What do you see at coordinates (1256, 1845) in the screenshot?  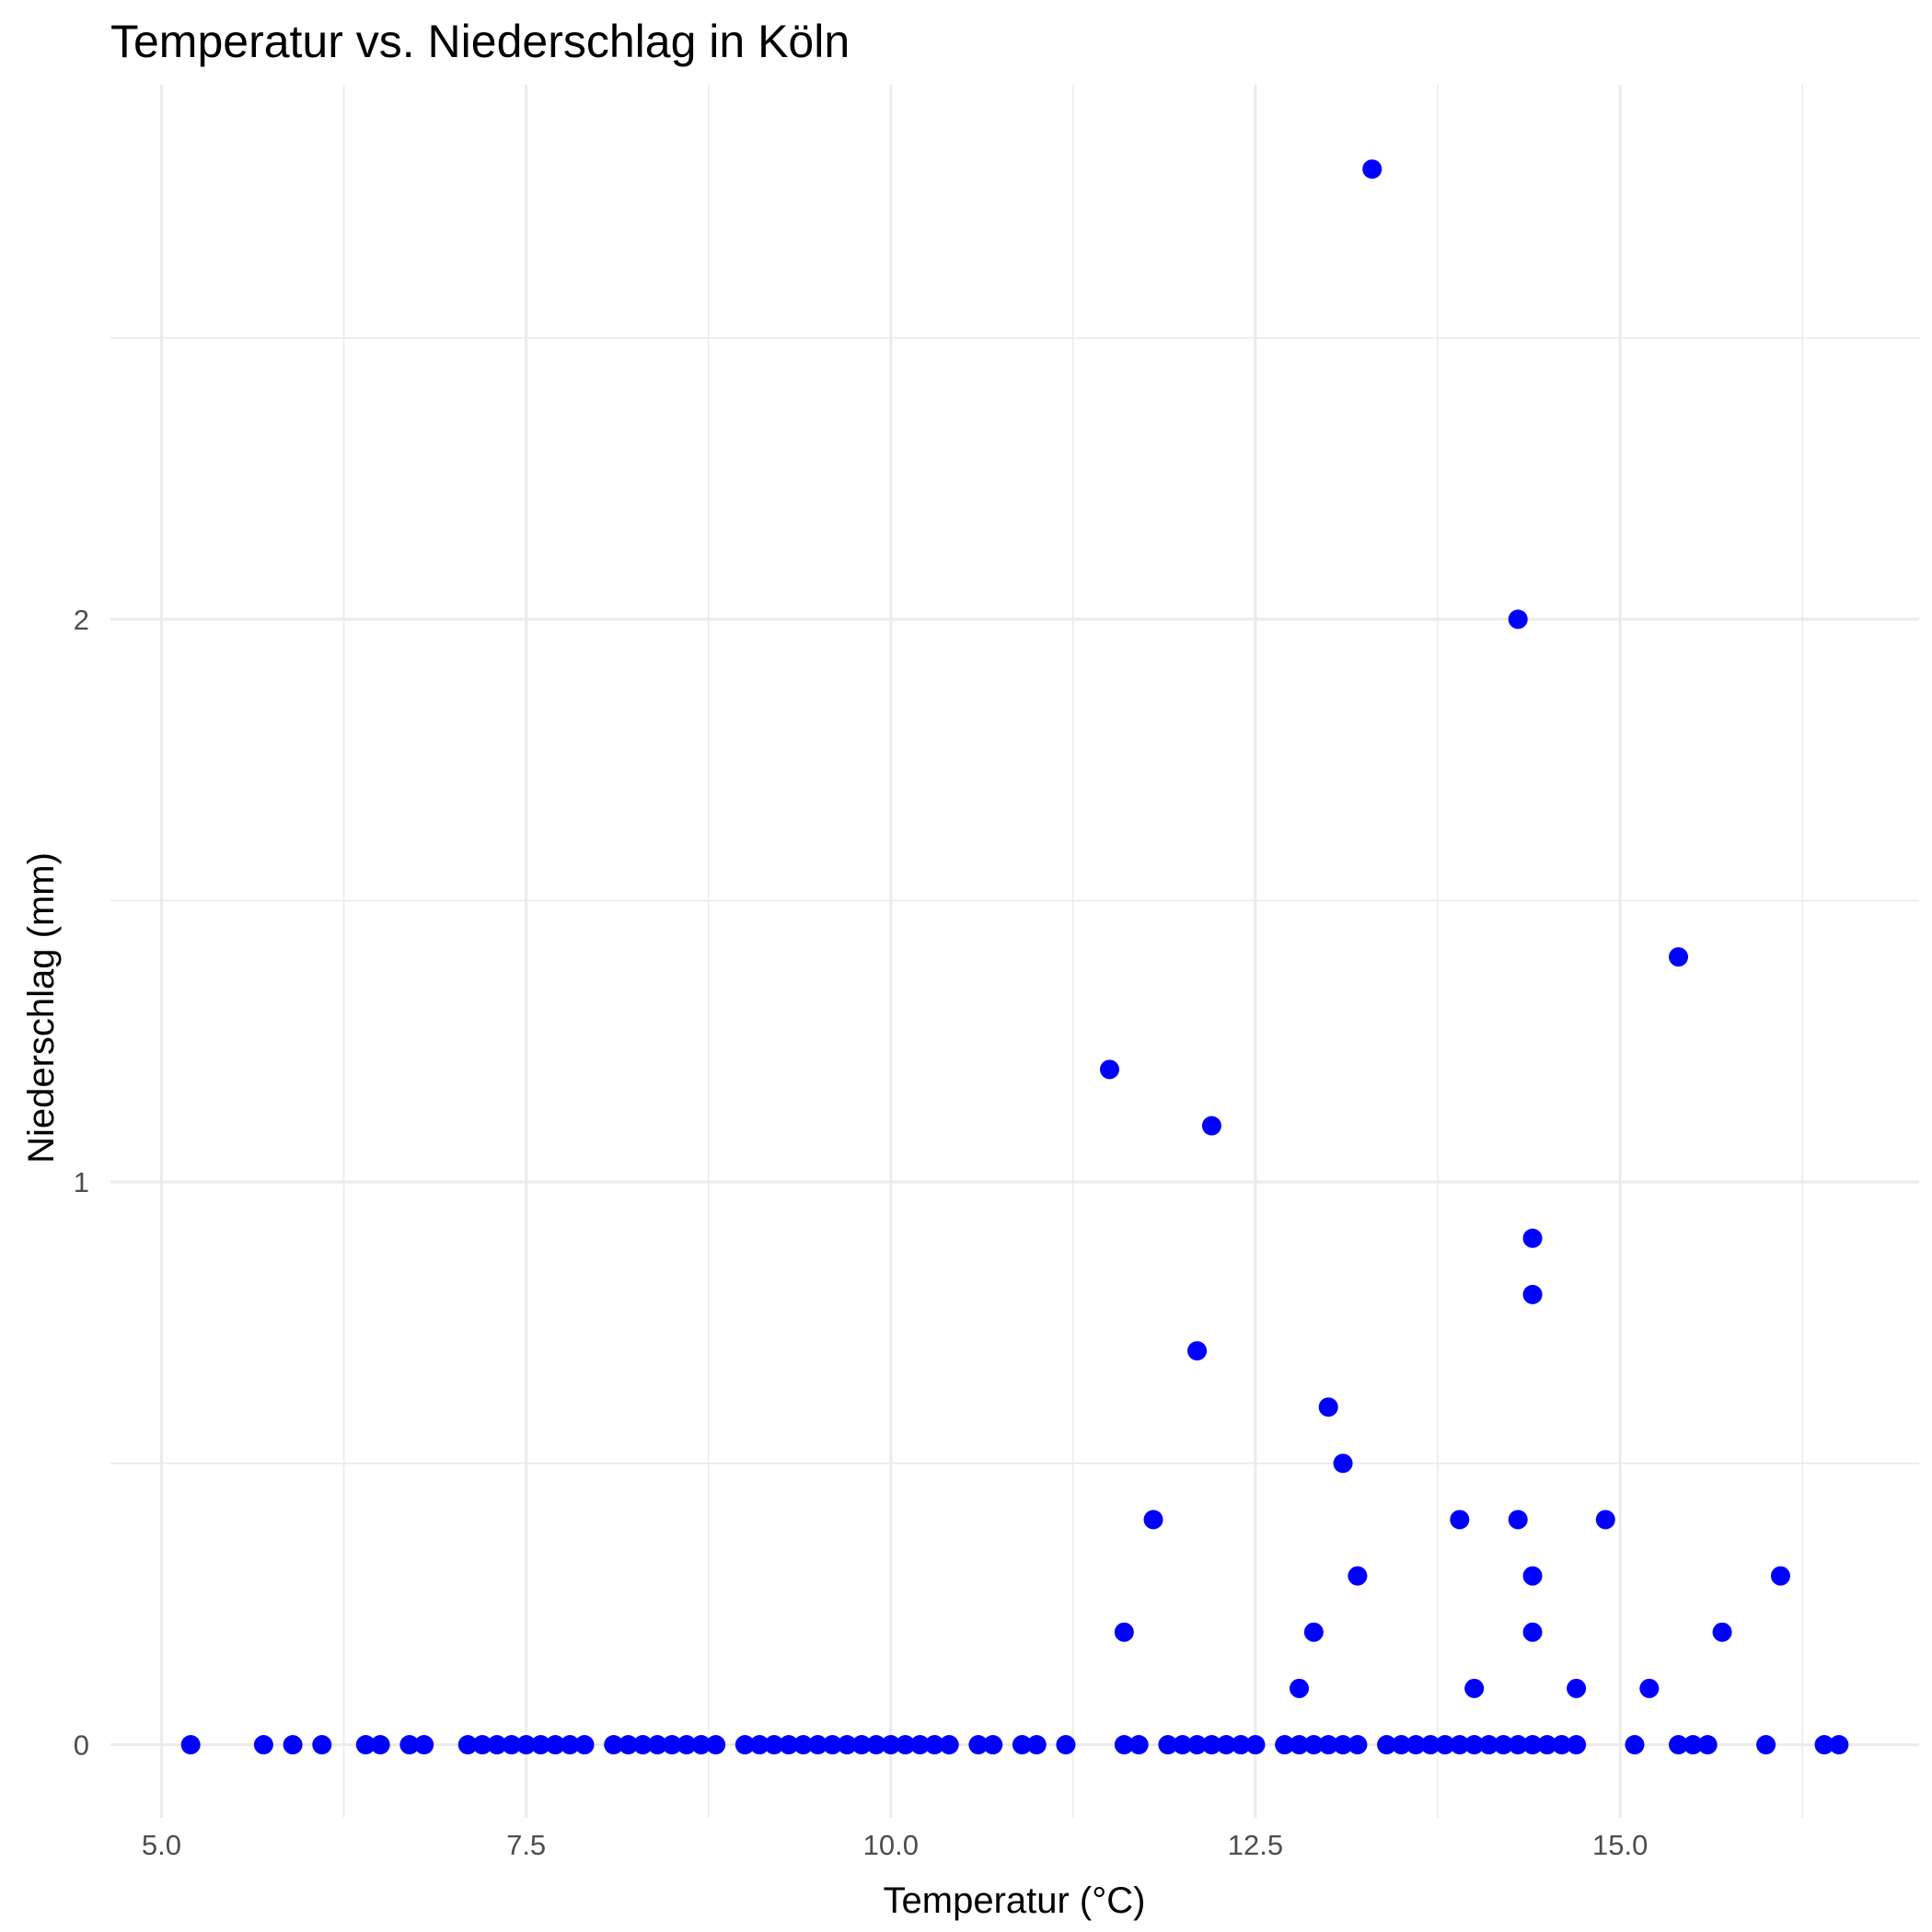 I see `x-tick-label: 12.5` at bounding box center [1256, 1845].